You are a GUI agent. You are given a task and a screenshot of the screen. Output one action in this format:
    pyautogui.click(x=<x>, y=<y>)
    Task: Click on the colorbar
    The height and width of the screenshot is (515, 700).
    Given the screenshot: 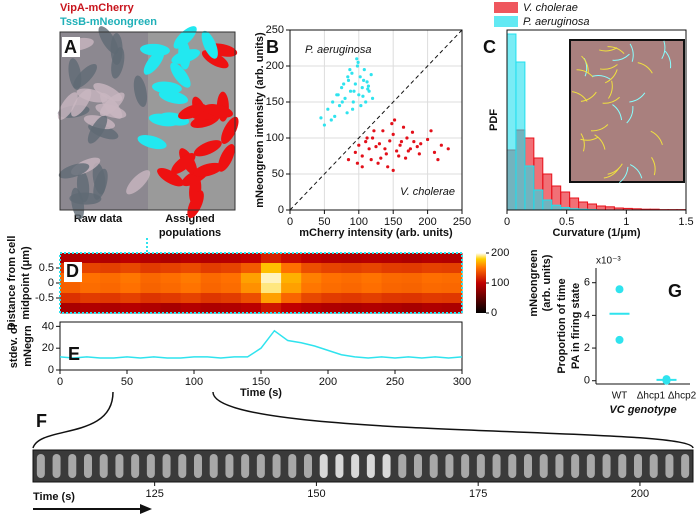 What is the action you would take?
    pyautogui.click(x=481, y=283)
    